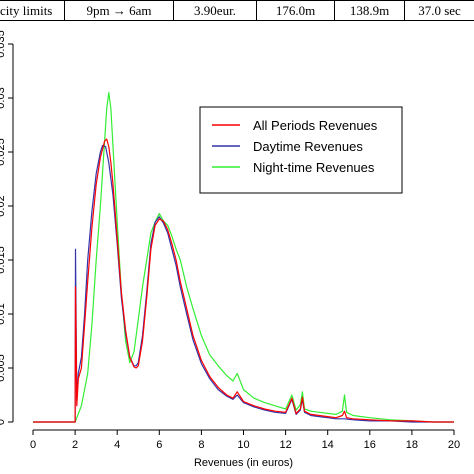 This screenshot has width=474, height=474. What do you see at coordinates (3, 422) in the screenshot?
I see `y-tick-label: 0` at bounding box center [3, 422].